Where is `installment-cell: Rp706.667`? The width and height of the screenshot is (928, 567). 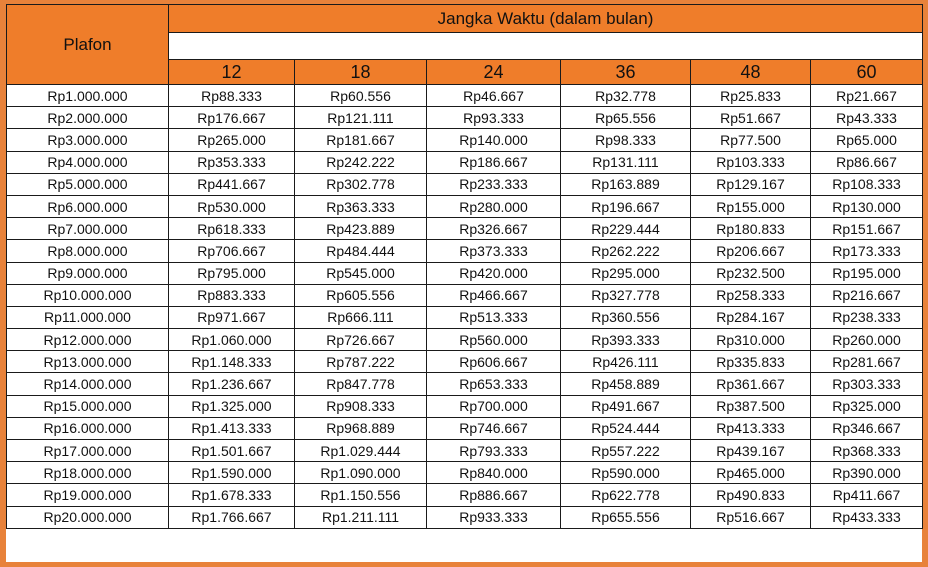 installment-cell: Rp706.667 is located at coordinates (231, 251).